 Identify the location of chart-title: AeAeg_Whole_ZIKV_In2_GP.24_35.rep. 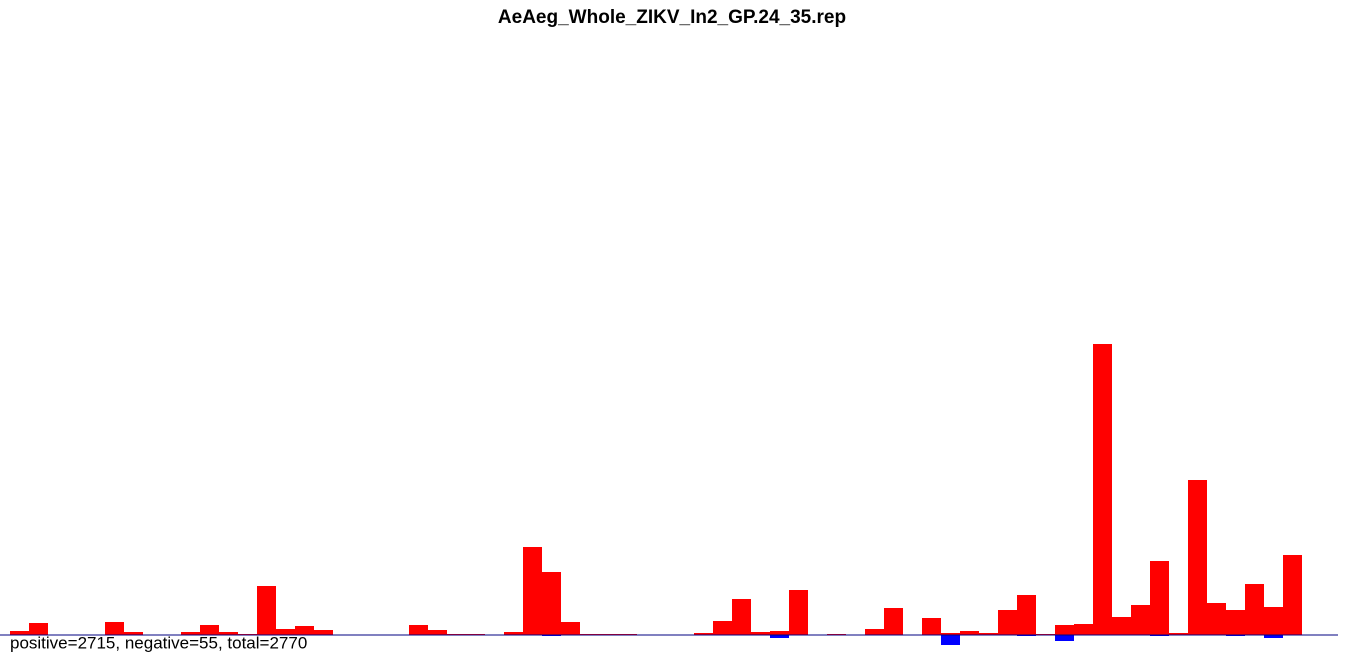
(672, 17).